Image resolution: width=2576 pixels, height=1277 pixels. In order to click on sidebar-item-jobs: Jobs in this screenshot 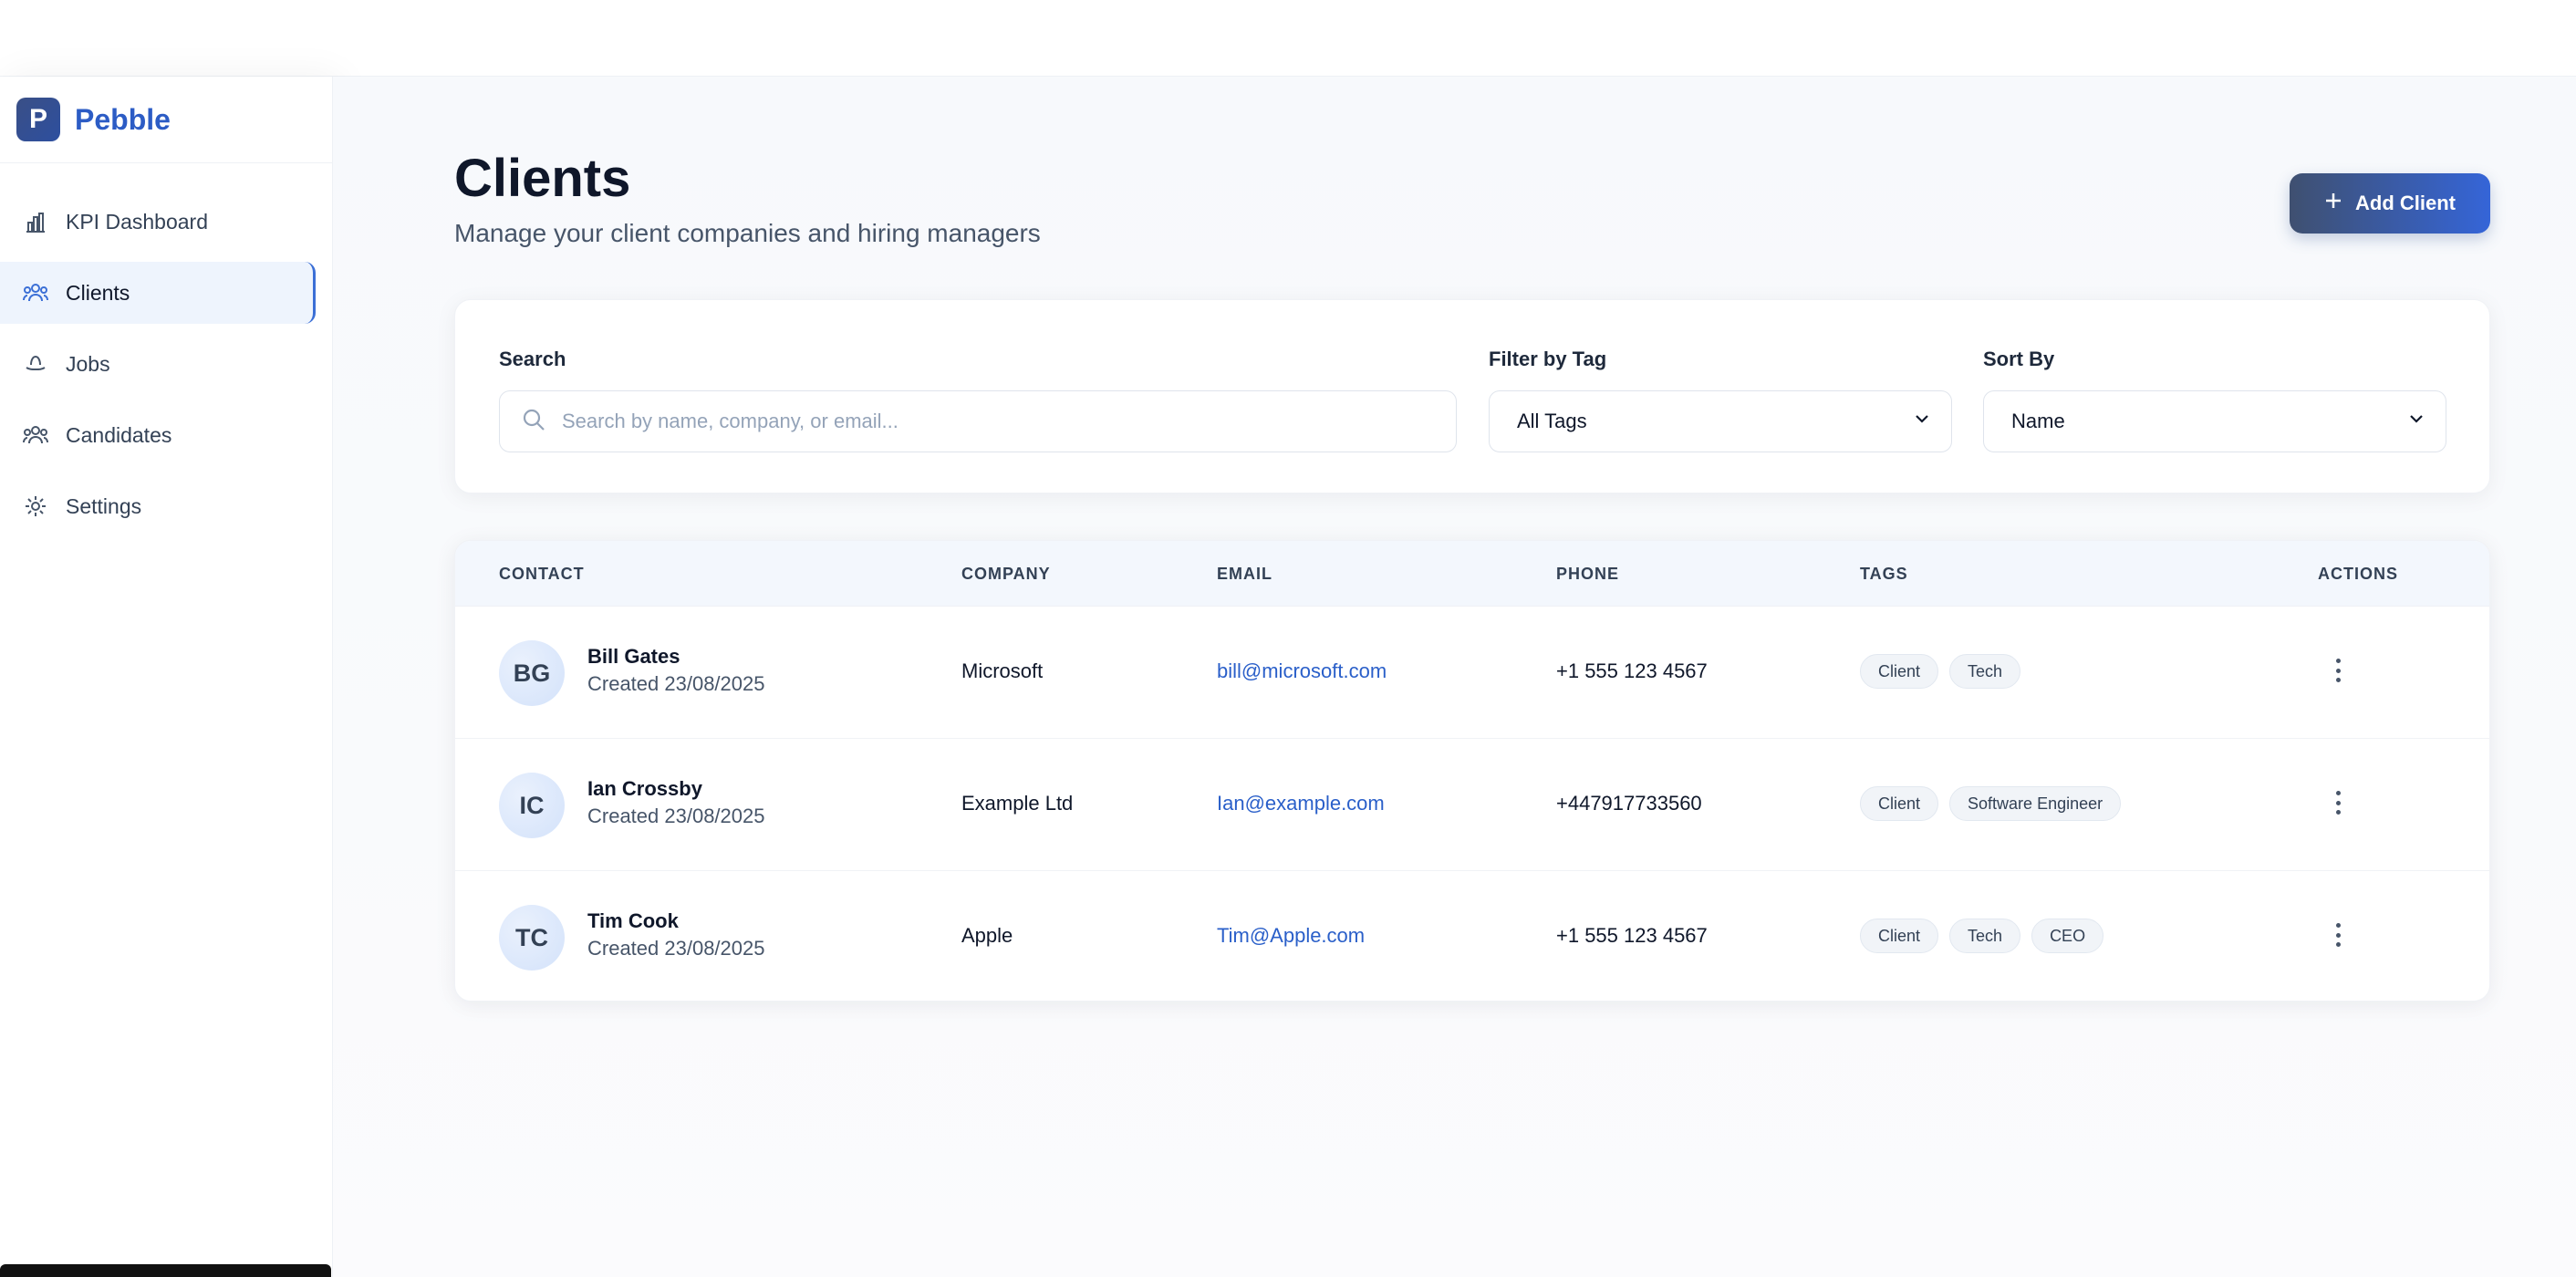, I will do `click(158, 364)`.